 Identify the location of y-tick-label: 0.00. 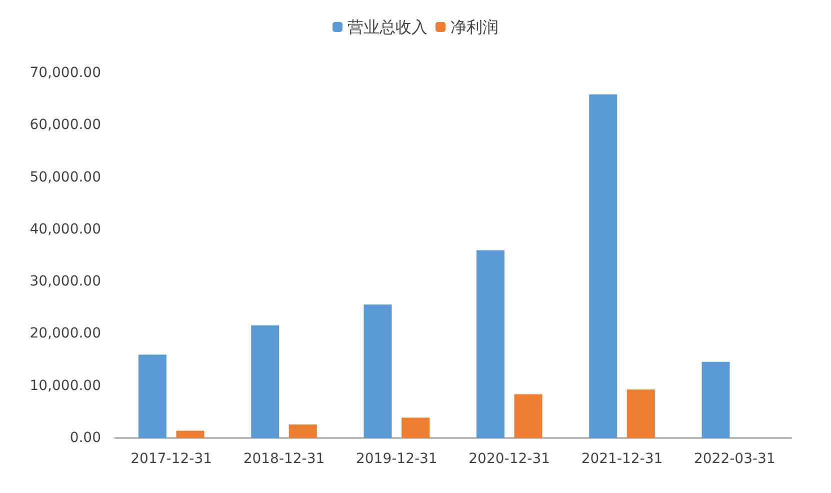
(85, 438).